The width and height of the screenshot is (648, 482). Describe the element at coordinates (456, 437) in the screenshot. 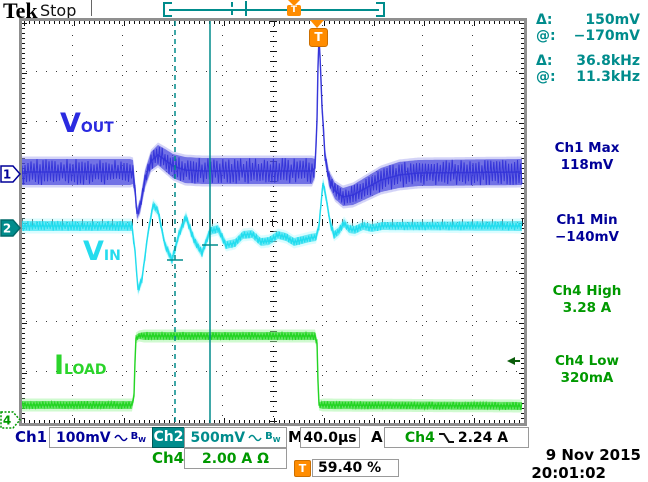

I see `trigger-readout: Ch4 2.24 A` at that location.